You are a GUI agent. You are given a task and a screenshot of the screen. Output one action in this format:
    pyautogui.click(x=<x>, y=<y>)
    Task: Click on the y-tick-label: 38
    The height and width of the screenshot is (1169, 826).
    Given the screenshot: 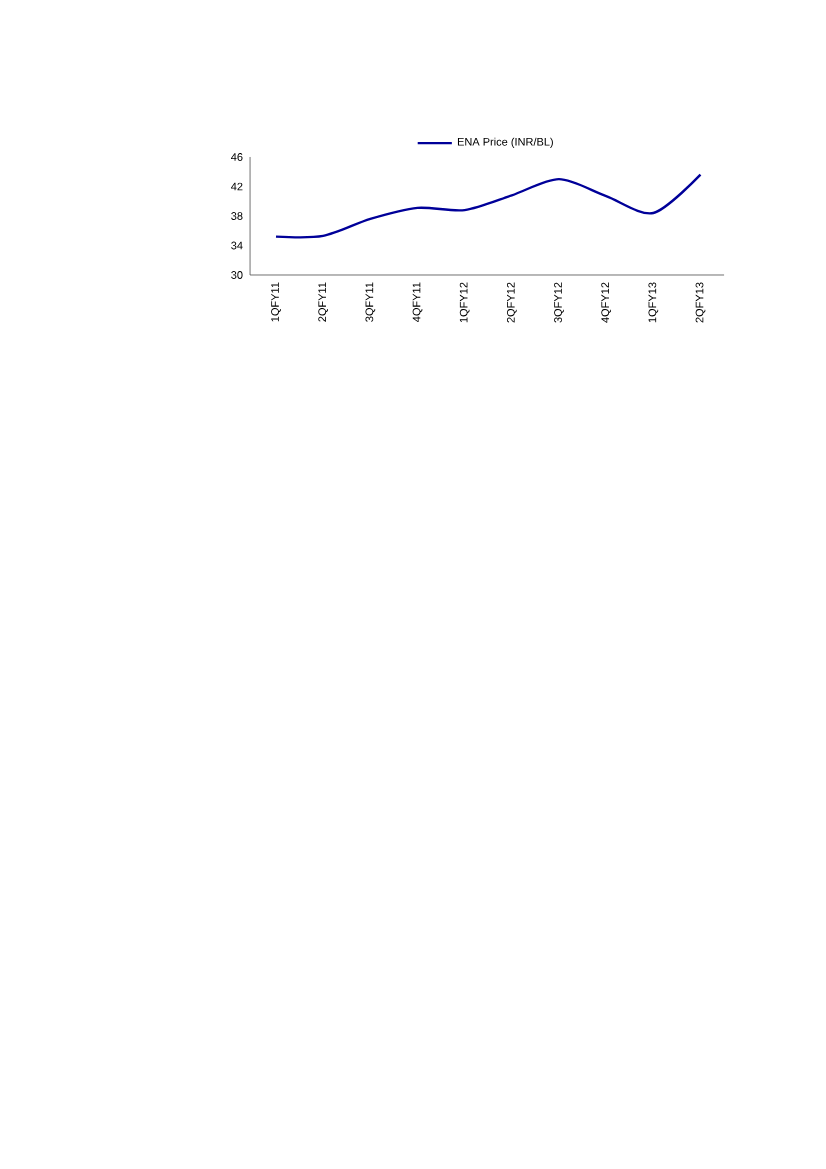 What is the action you would take?
    pyautogui.click(x=237, y=216)
    